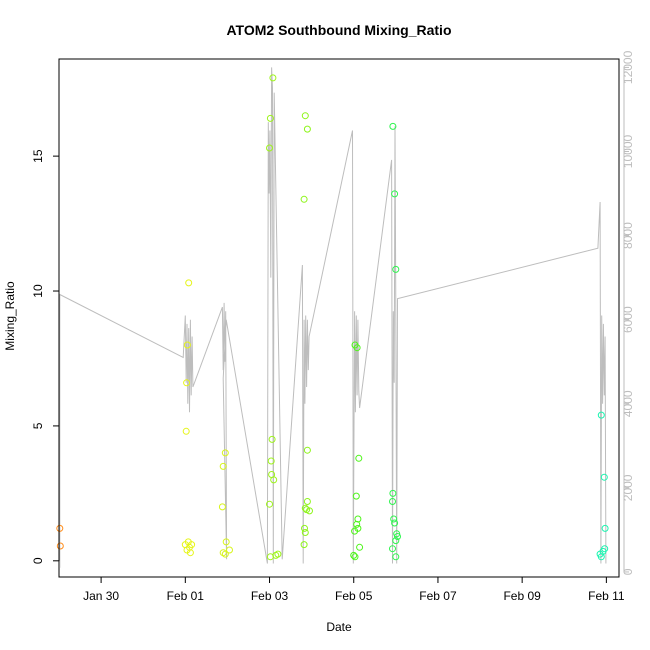 This screenshot has width=650, height=650. I want to click on x-tick-label: Jan 30, so click(101, 596).